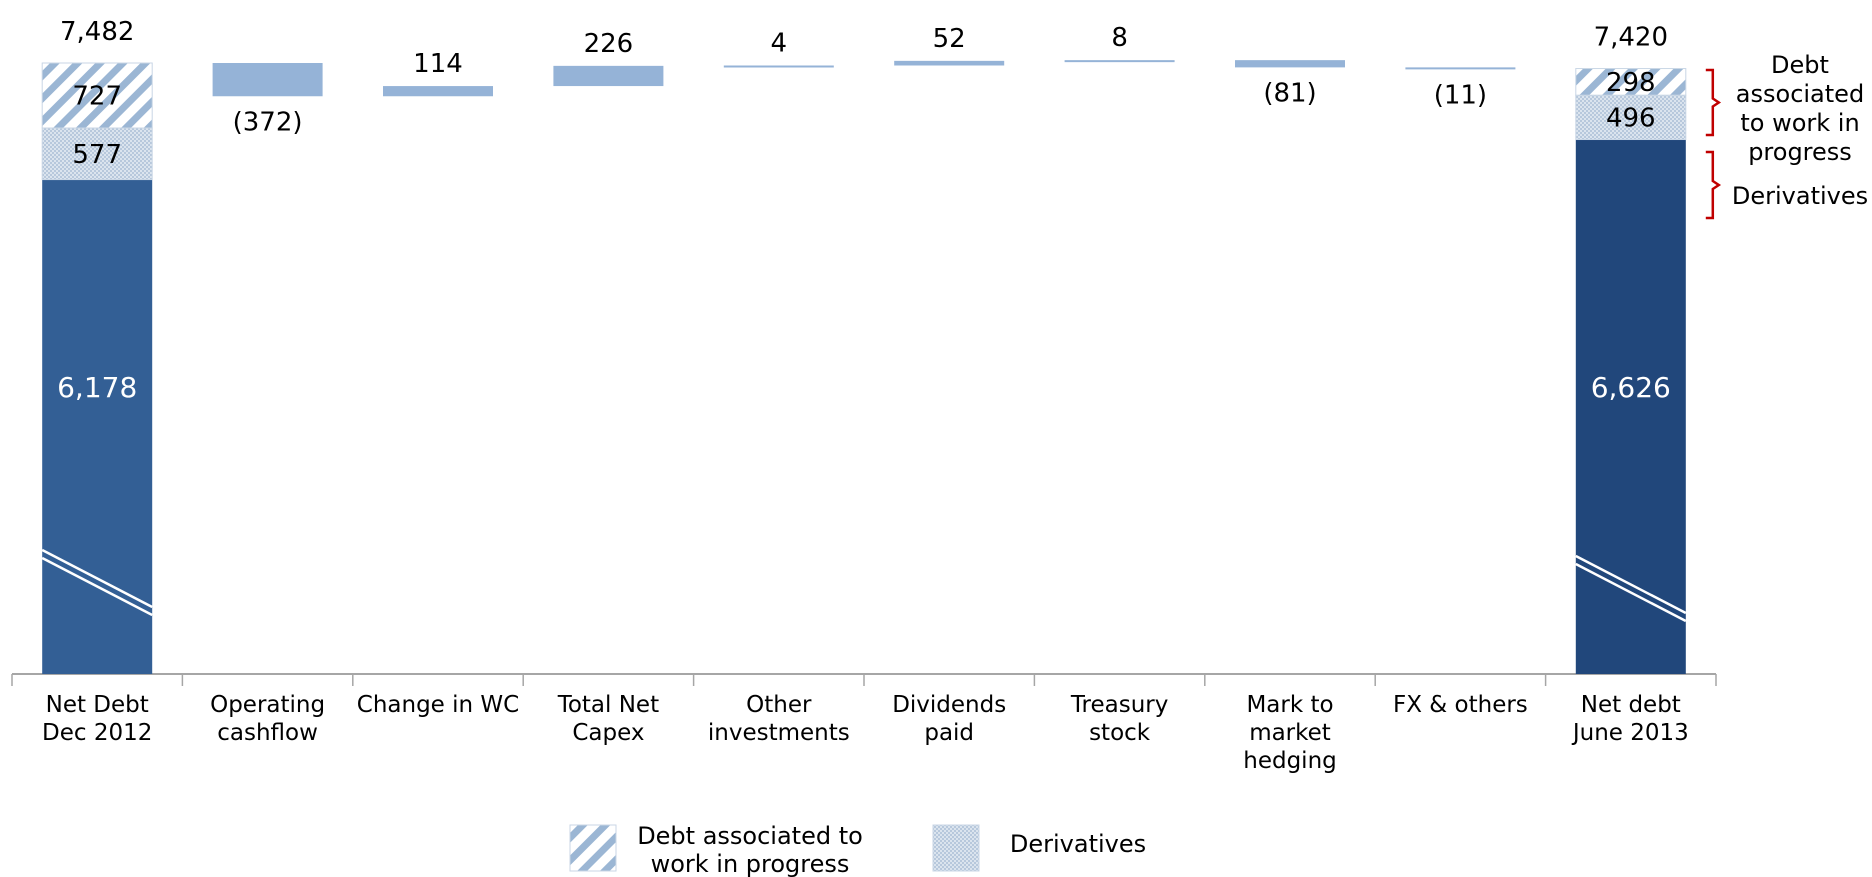 This screenshot has height=877, width=1872. I want to click on category-label-line: Net debt, so click(1631, 705).